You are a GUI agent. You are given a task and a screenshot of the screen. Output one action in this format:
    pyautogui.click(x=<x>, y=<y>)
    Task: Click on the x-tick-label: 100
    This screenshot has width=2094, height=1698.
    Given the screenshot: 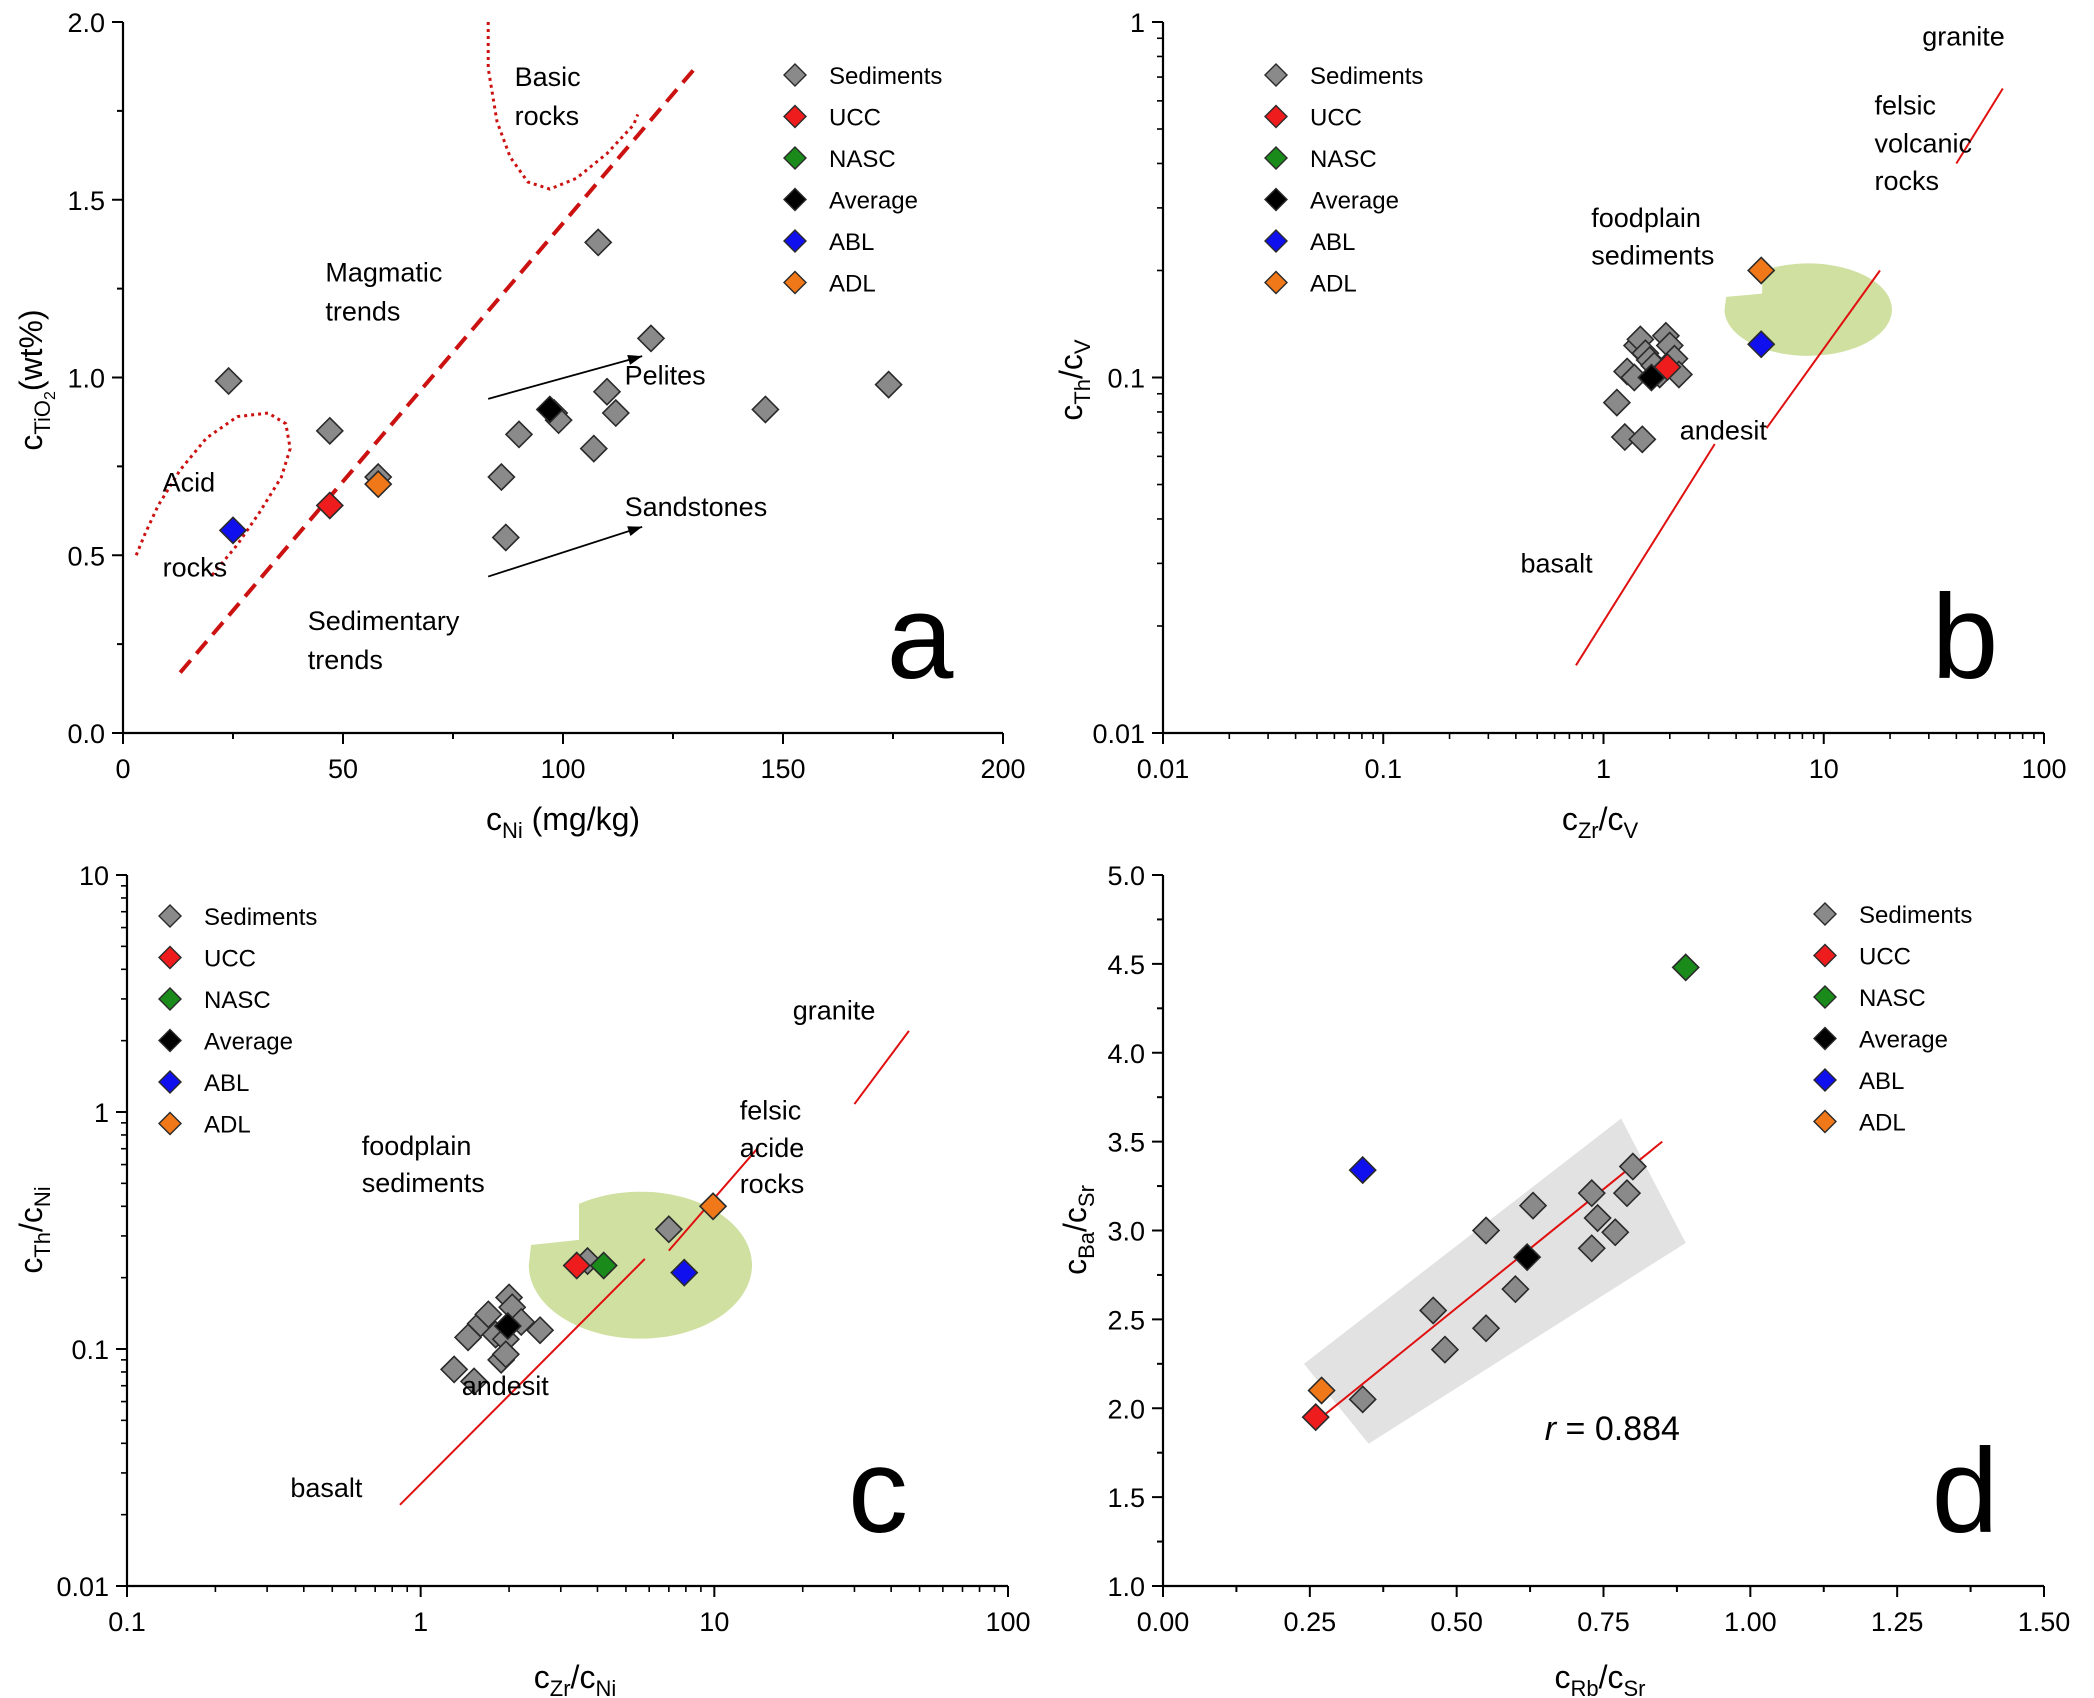 What is the action you would take?
    pyautogui.click(x=562, y=769)
    